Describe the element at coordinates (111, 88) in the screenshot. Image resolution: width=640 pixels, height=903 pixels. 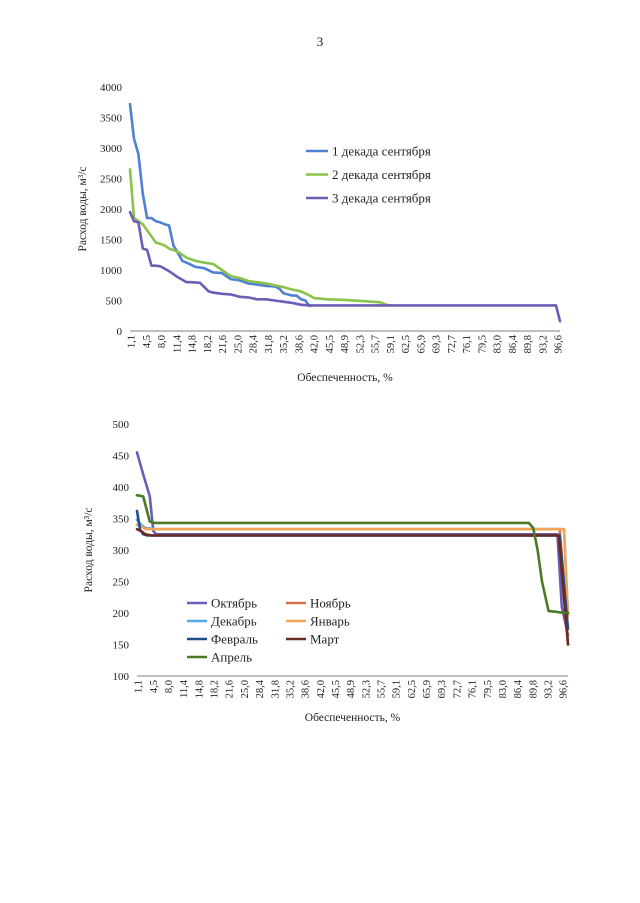
I see `chart1-y-tick-label: 4000` at that location.